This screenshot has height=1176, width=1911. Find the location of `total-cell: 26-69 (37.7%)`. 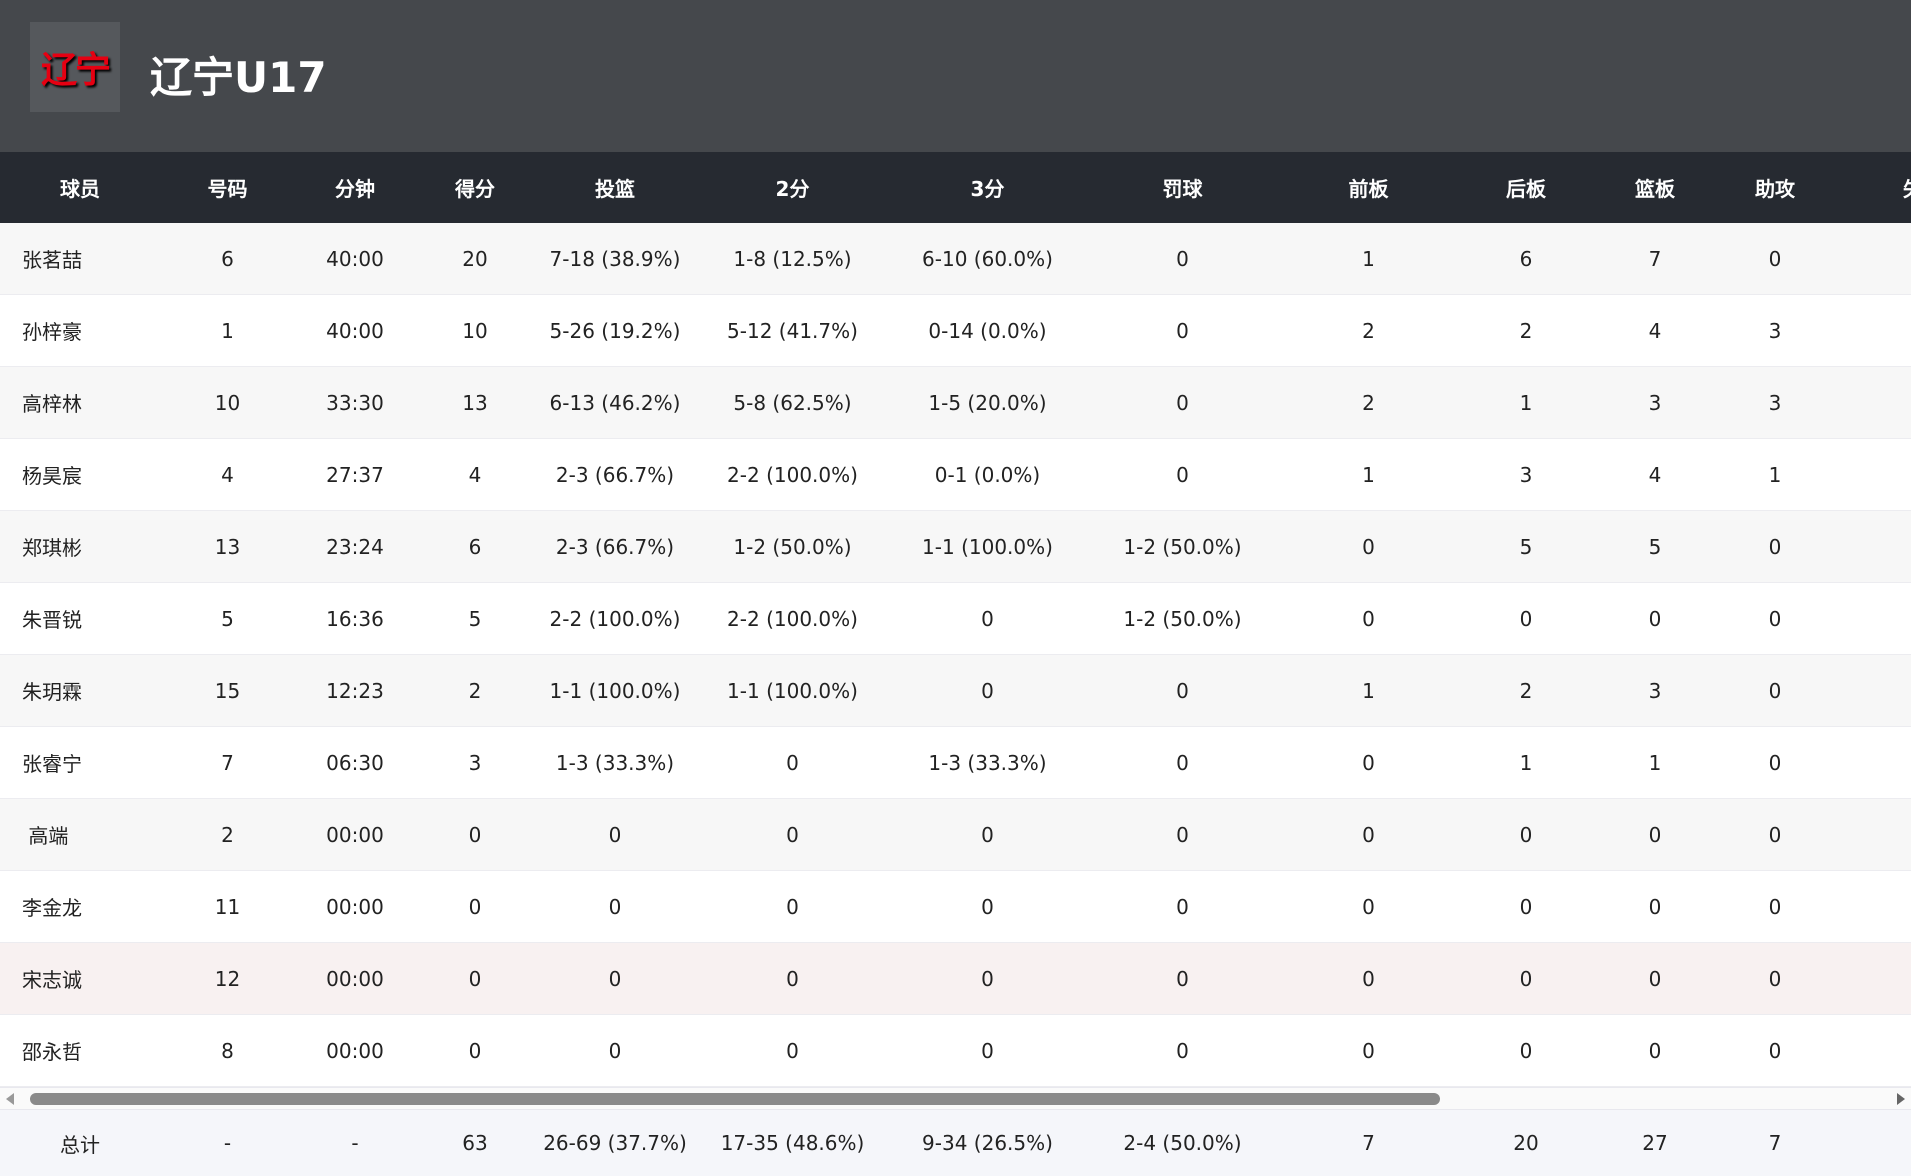

total-cell: 26-69 (37.7%) is located at coordinates (615, 1143).